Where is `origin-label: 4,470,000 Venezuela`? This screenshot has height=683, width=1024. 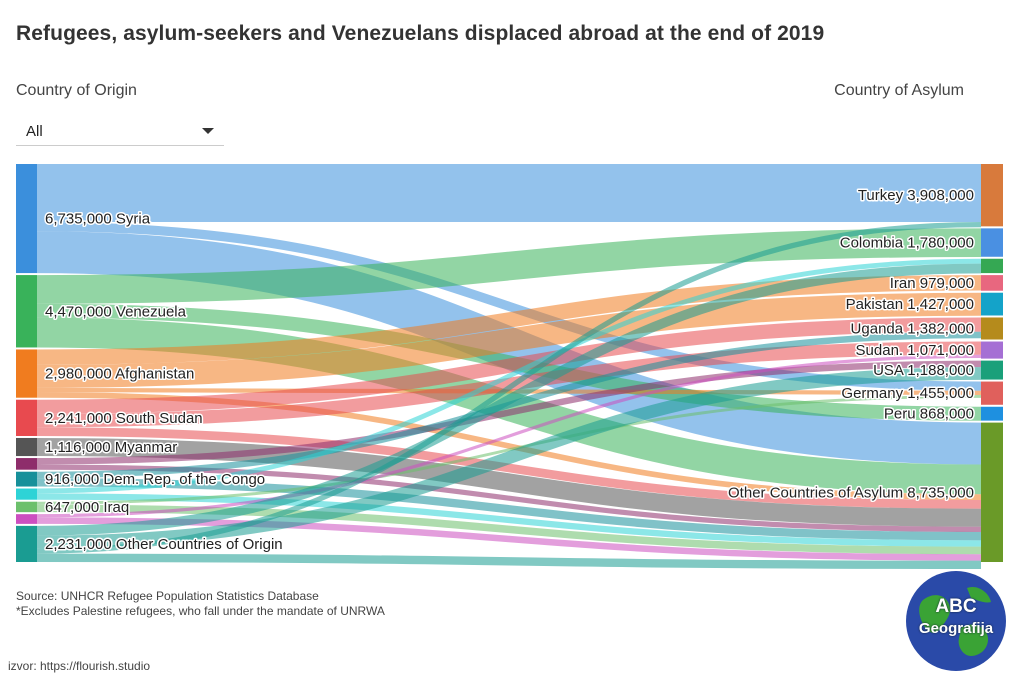 origin-label: 4,470,000 Venezuela is located at coordinates (116, 311).